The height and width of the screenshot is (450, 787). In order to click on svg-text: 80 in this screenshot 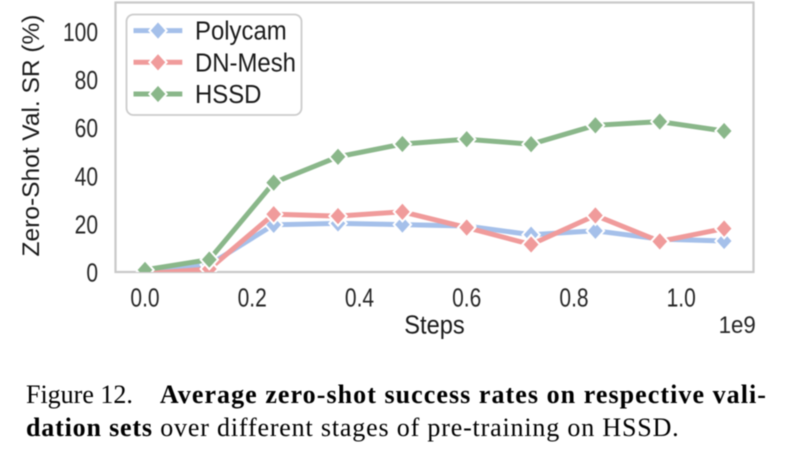, I will do `click(86, 80)`.